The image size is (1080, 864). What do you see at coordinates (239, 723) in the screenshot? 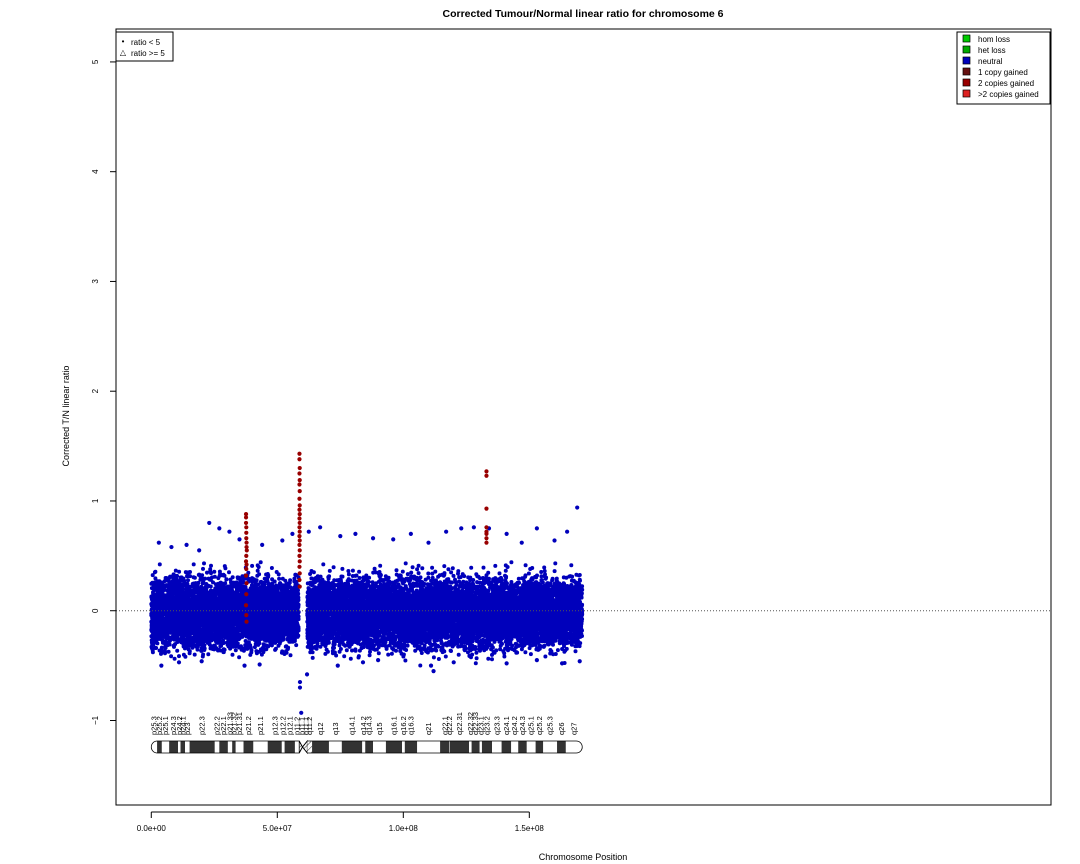
I see `ideogram-band-label: p21.31` at bounding box center [239, 723].